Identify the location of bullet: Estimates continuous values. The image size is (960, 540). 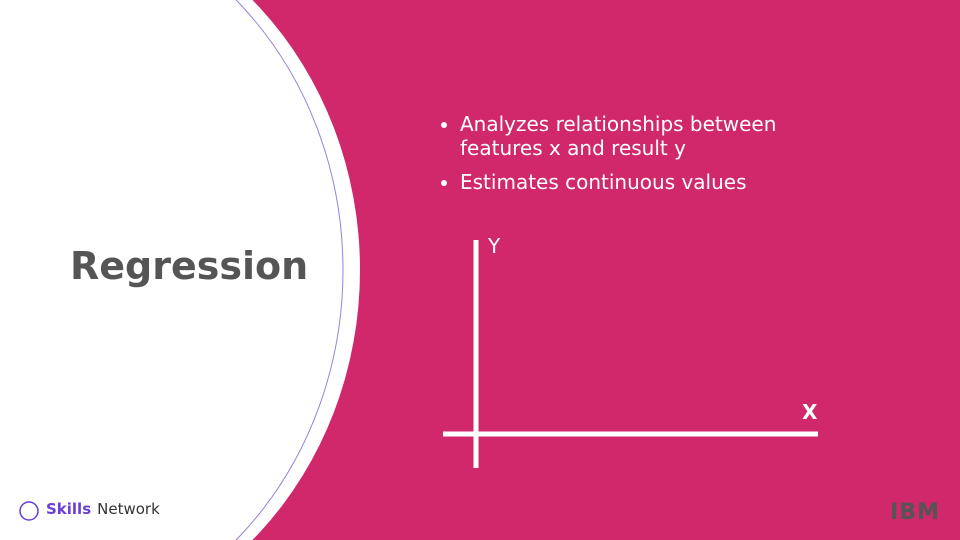
(640, 182).